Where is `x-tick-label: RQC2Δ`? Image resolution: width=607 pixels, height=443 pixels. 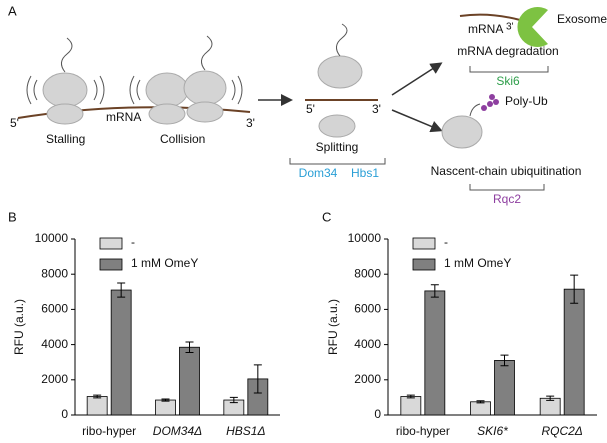
x-tick-label: RQC2Δ is located at coordinates (561, 431).